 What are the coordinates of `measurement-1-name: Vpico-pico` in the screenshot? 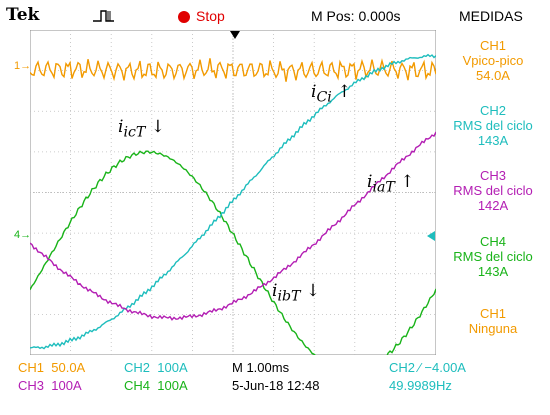 It's located at (493, 60).